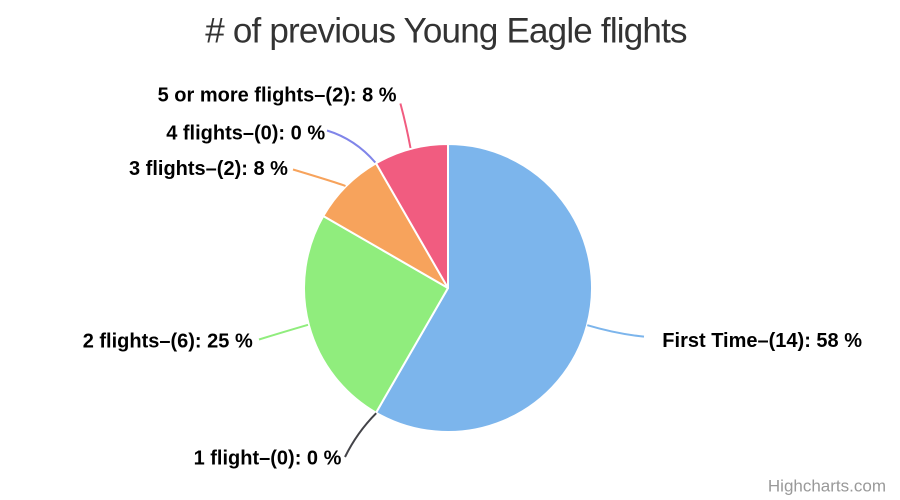  Describe the element at coordinates (762, 341) in the screenshot. I see `svg-text: First Time–(14): 58 %` at that location.